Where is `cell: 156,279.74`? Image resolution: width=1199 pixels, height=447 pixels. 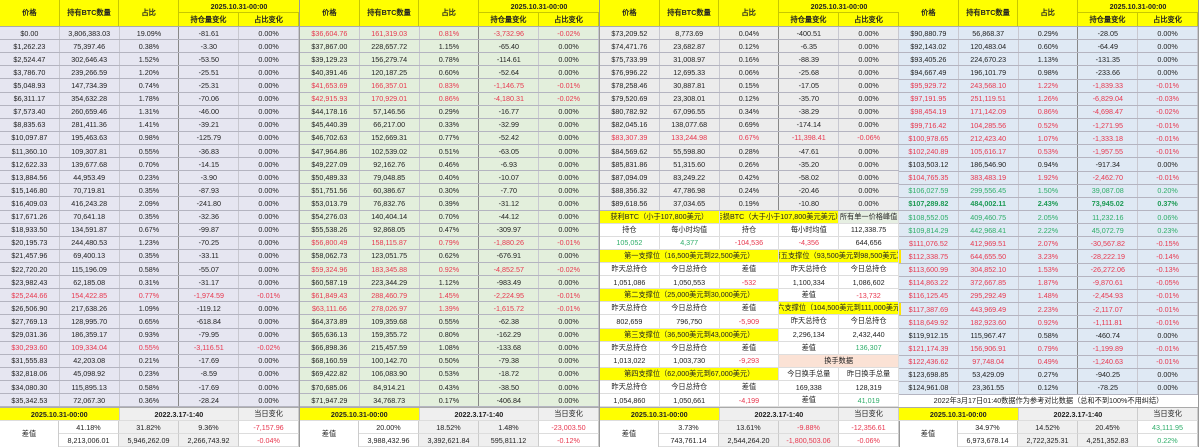 cell: 156,279.74 is located at coordinates (390, 59).